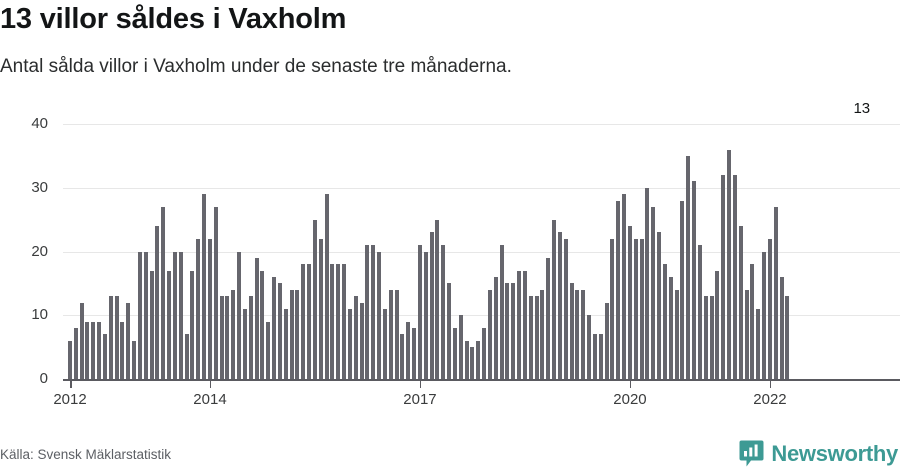 Image resolution: width=900 pixels, height=474 pixels. What do you see at coordinates (210, 399) in the screenshot?
I see `x-axis-tick-label: 2014` at bounding box center [210, 399].